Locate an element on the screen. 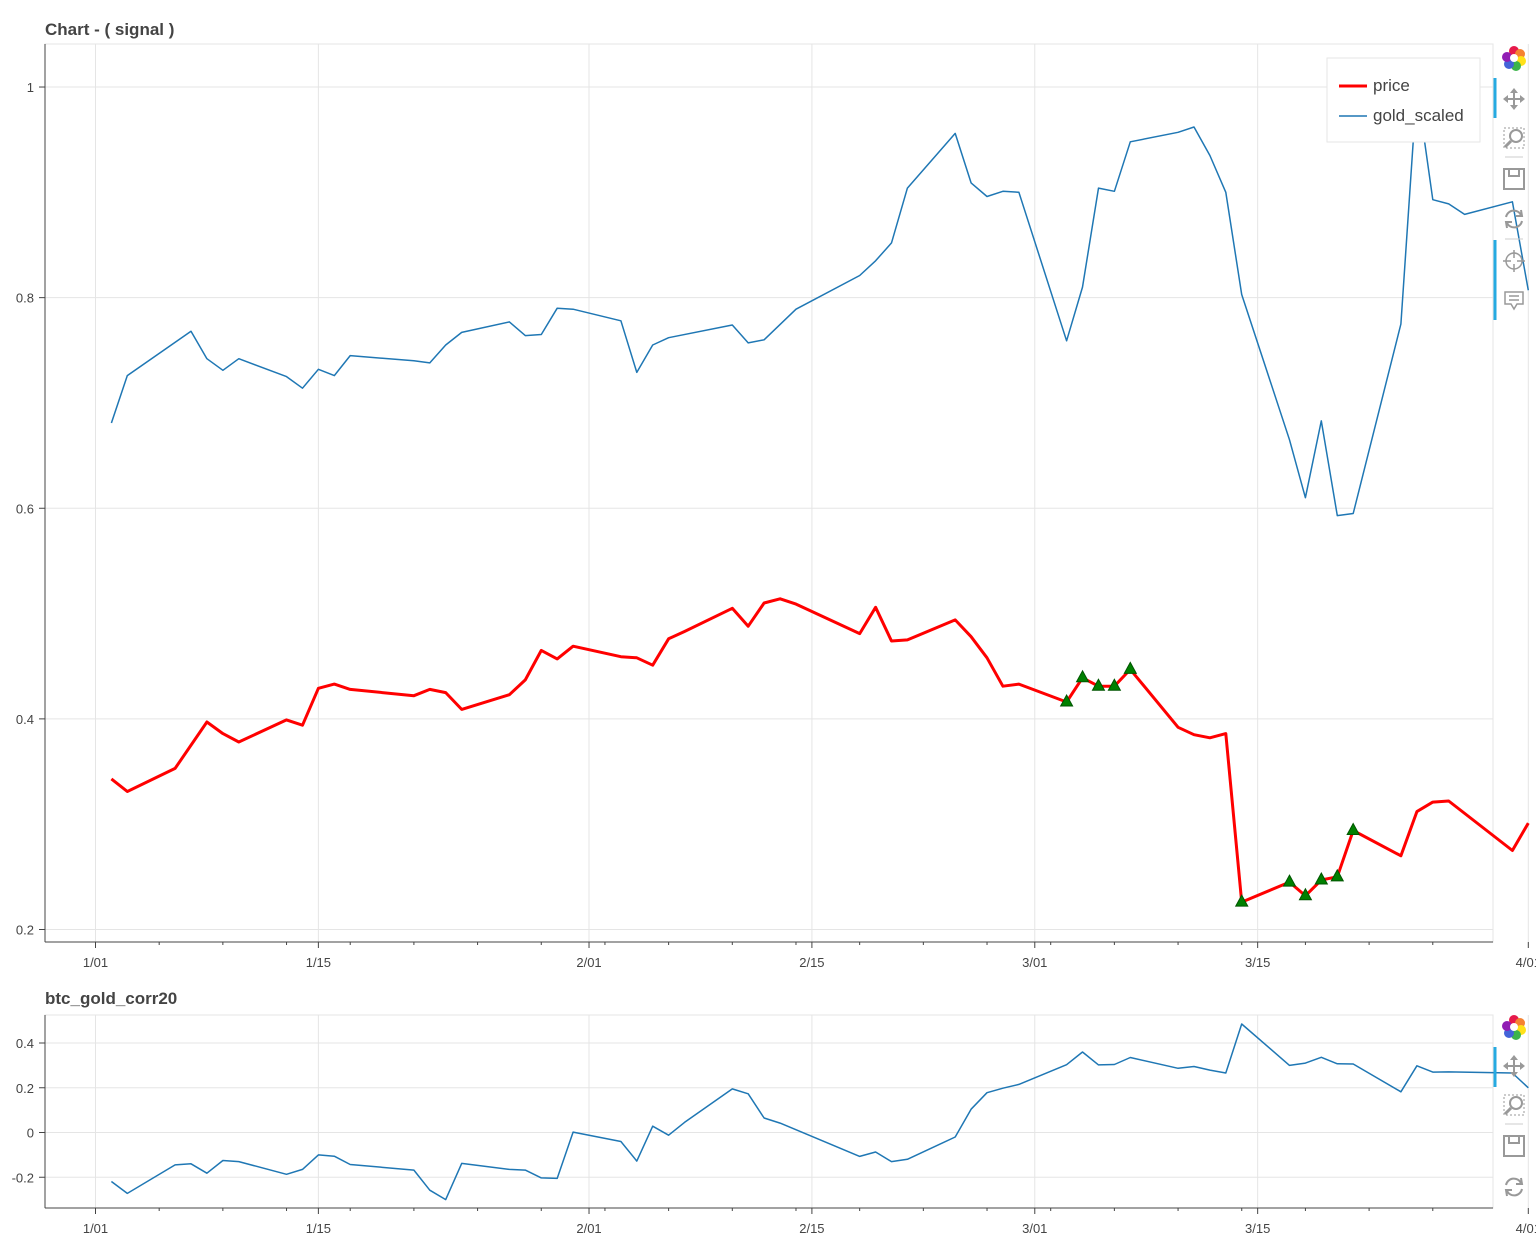 The image size is (1536, 1251). corr-grid is located at coordinates (787, 1111).